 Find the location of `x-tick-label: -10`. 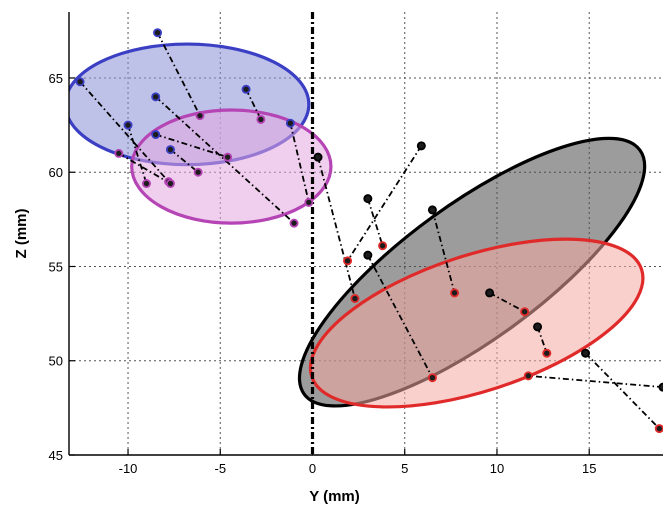

x-tick-label: -10 is located at coordinates (128, 468).